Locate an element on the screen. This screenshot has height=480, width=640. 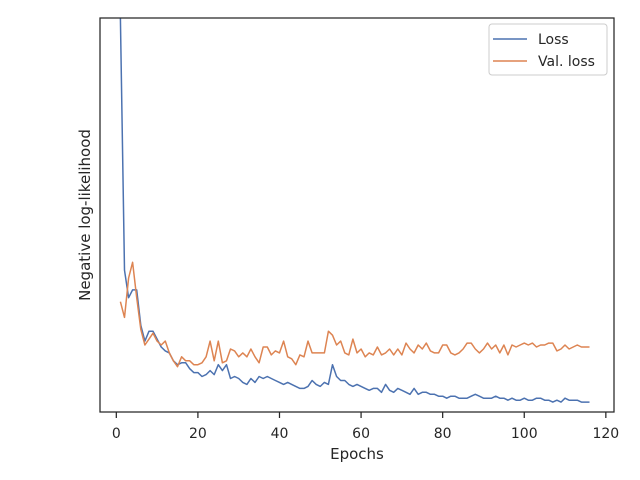
x-axis-ticks: 0 20 40 60 80 100 120 is located at coordinates (365, 427).